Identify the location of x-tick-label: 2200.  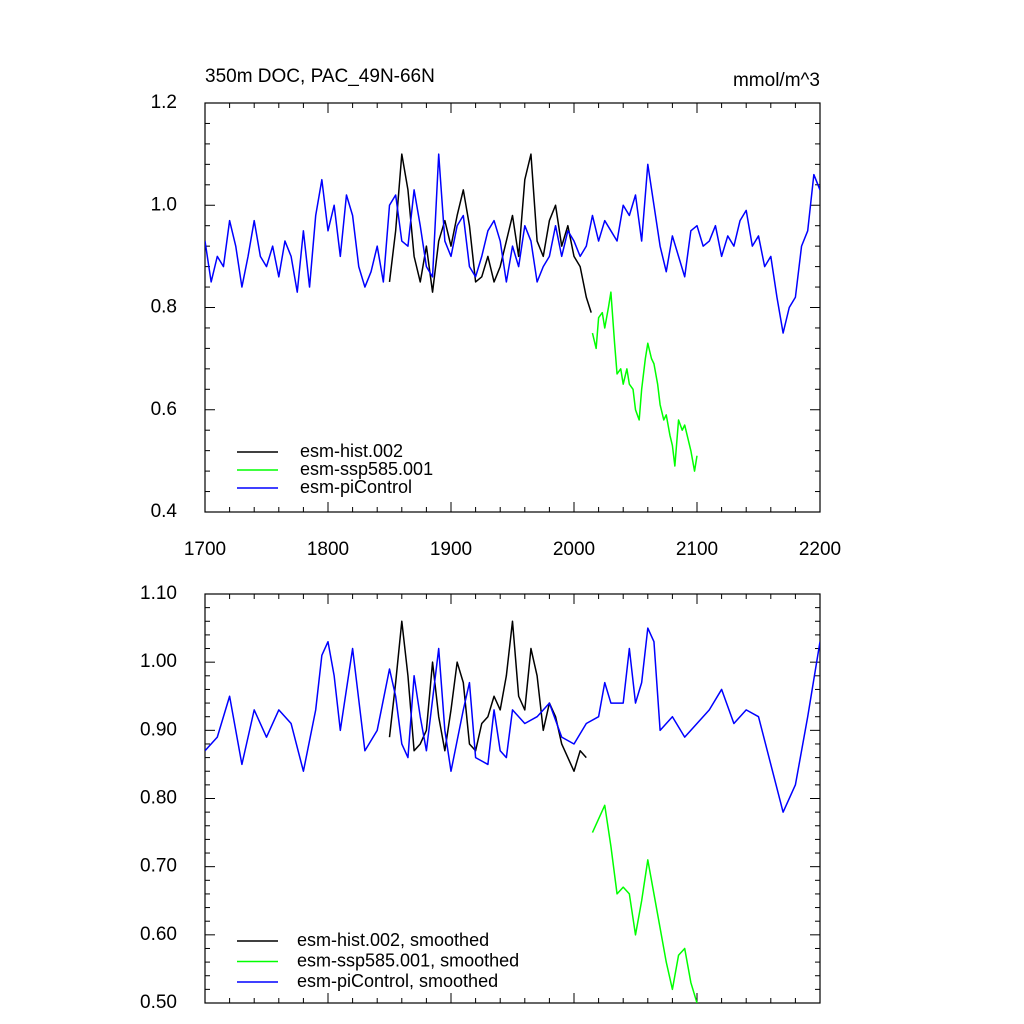
(820, 549).